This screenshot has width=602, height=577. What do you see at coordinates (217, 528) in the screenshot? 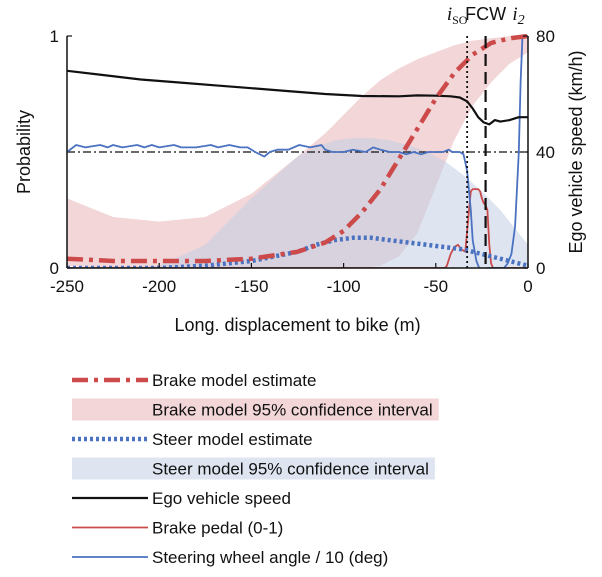
I see `legend-label-brake-pedal-0-1-: Brake pedal (0-1)` at bounding box center [217, 528].